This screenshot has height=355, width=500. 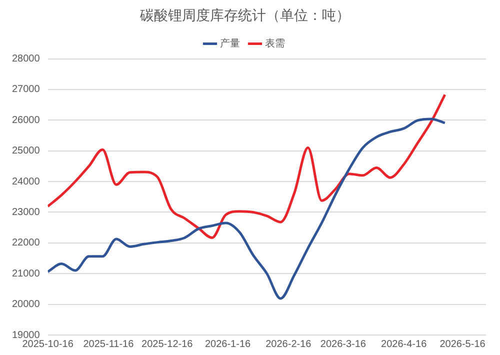 I want to click on x-tick-label: 2026-3-16, so click(x=343, y=344).